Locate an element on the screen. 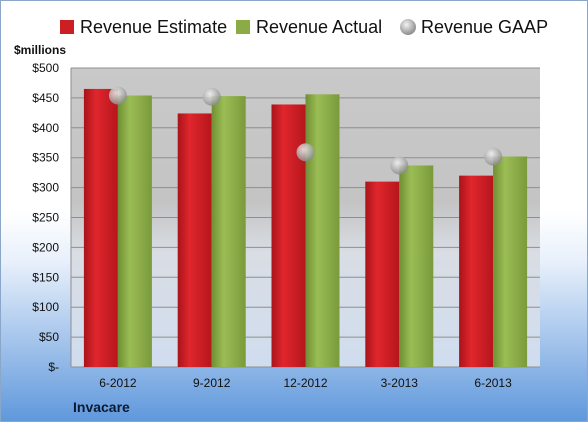  bar-revenue-actual-3-2013 is located at coordinates (416, 266).